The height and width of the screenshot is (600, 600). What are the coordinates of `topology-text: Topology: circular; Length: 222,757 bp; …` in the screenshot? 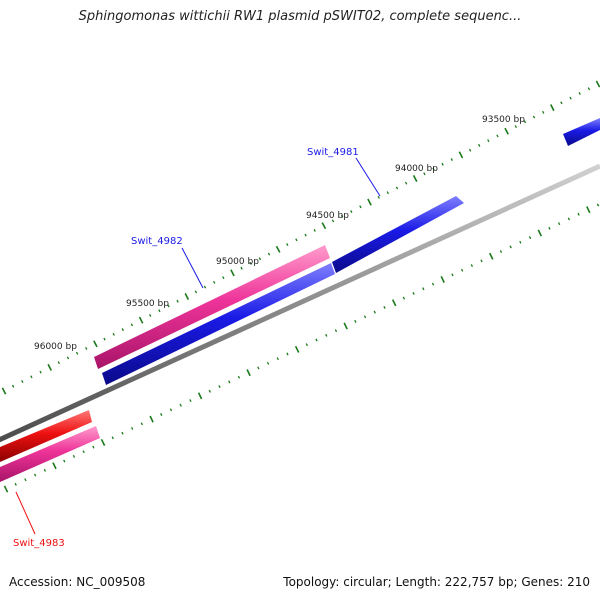 It's located at (436, 582).